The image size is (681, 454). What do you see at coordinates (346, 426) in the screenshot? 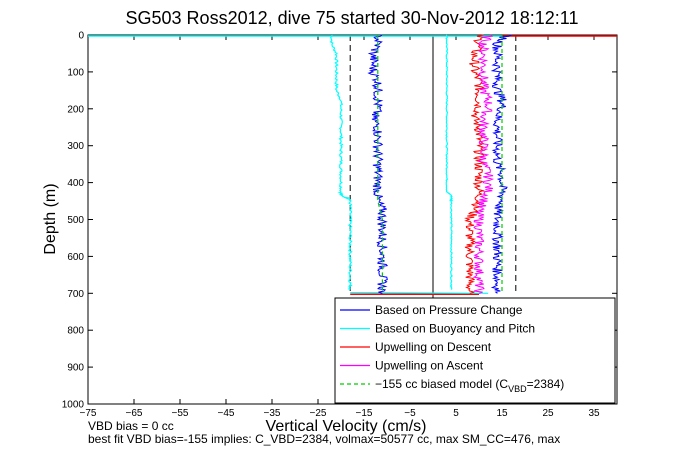
I see `x-axis-label: Vertical Velocity (cm/s)` at bounding box center [346, 426].